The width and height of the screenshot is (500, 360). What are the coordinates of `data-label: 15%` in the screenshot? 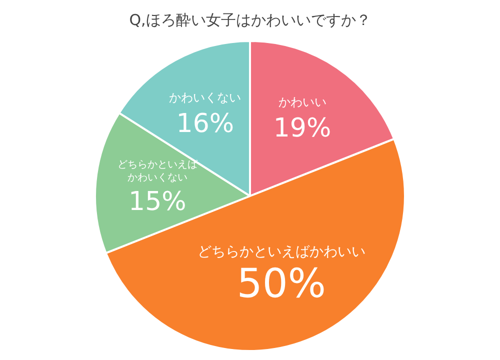 It's located at (157, 202).